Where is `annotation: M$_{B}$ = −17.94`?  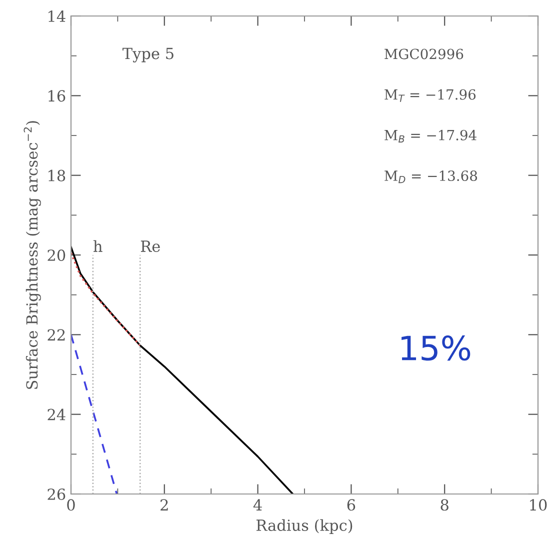 annotation: M$_{B}$ = −17.94 is located at coordinates (430, 136).